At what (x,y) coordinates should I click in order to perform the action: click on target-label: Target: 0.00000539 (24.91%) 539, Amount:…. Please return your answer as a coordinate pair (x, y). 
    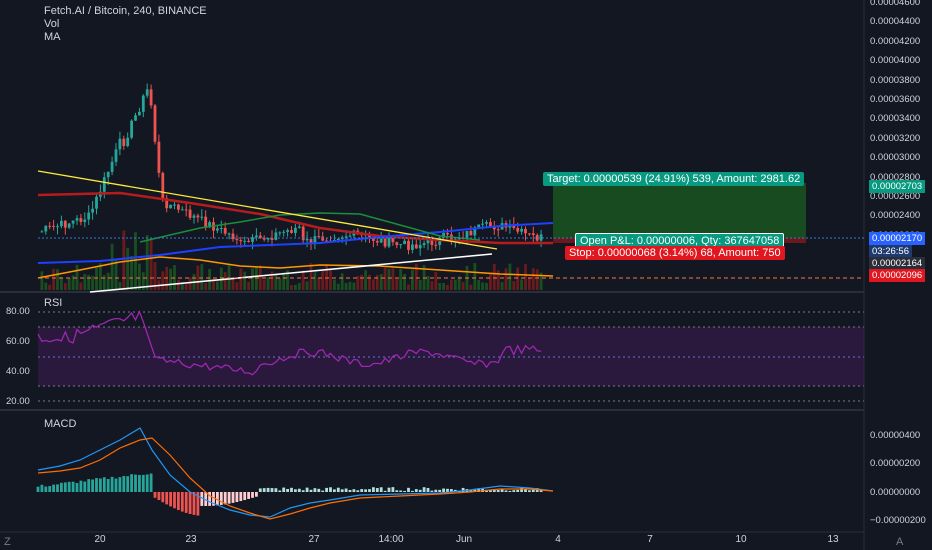
    Looking at the image, I should click on (674, 179).